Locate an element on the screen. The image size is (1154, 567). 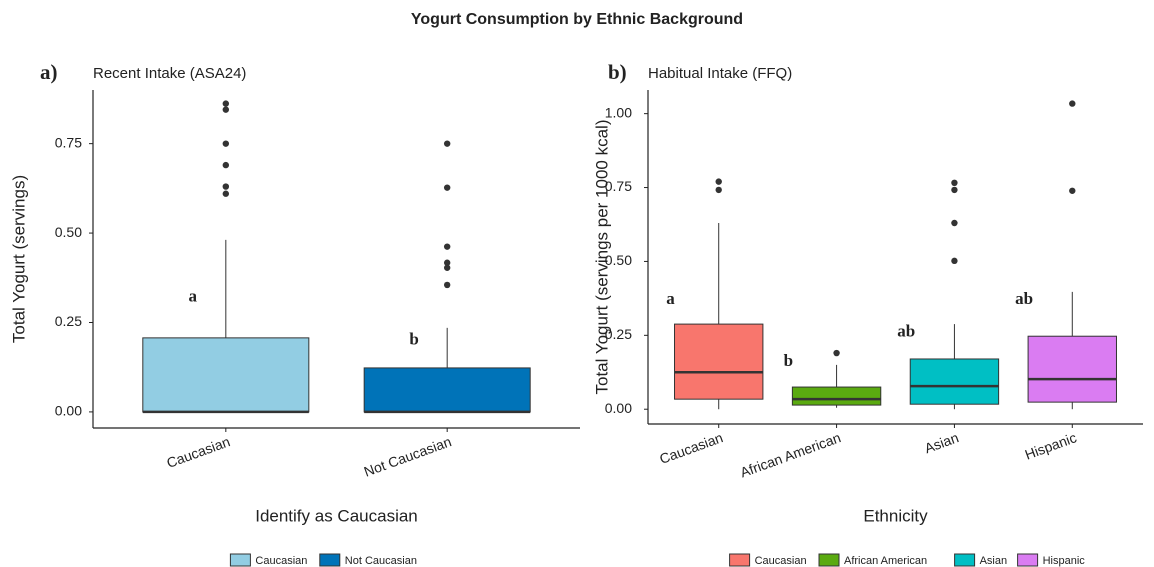
panel-label: b) is located at coordinates (617, 72).